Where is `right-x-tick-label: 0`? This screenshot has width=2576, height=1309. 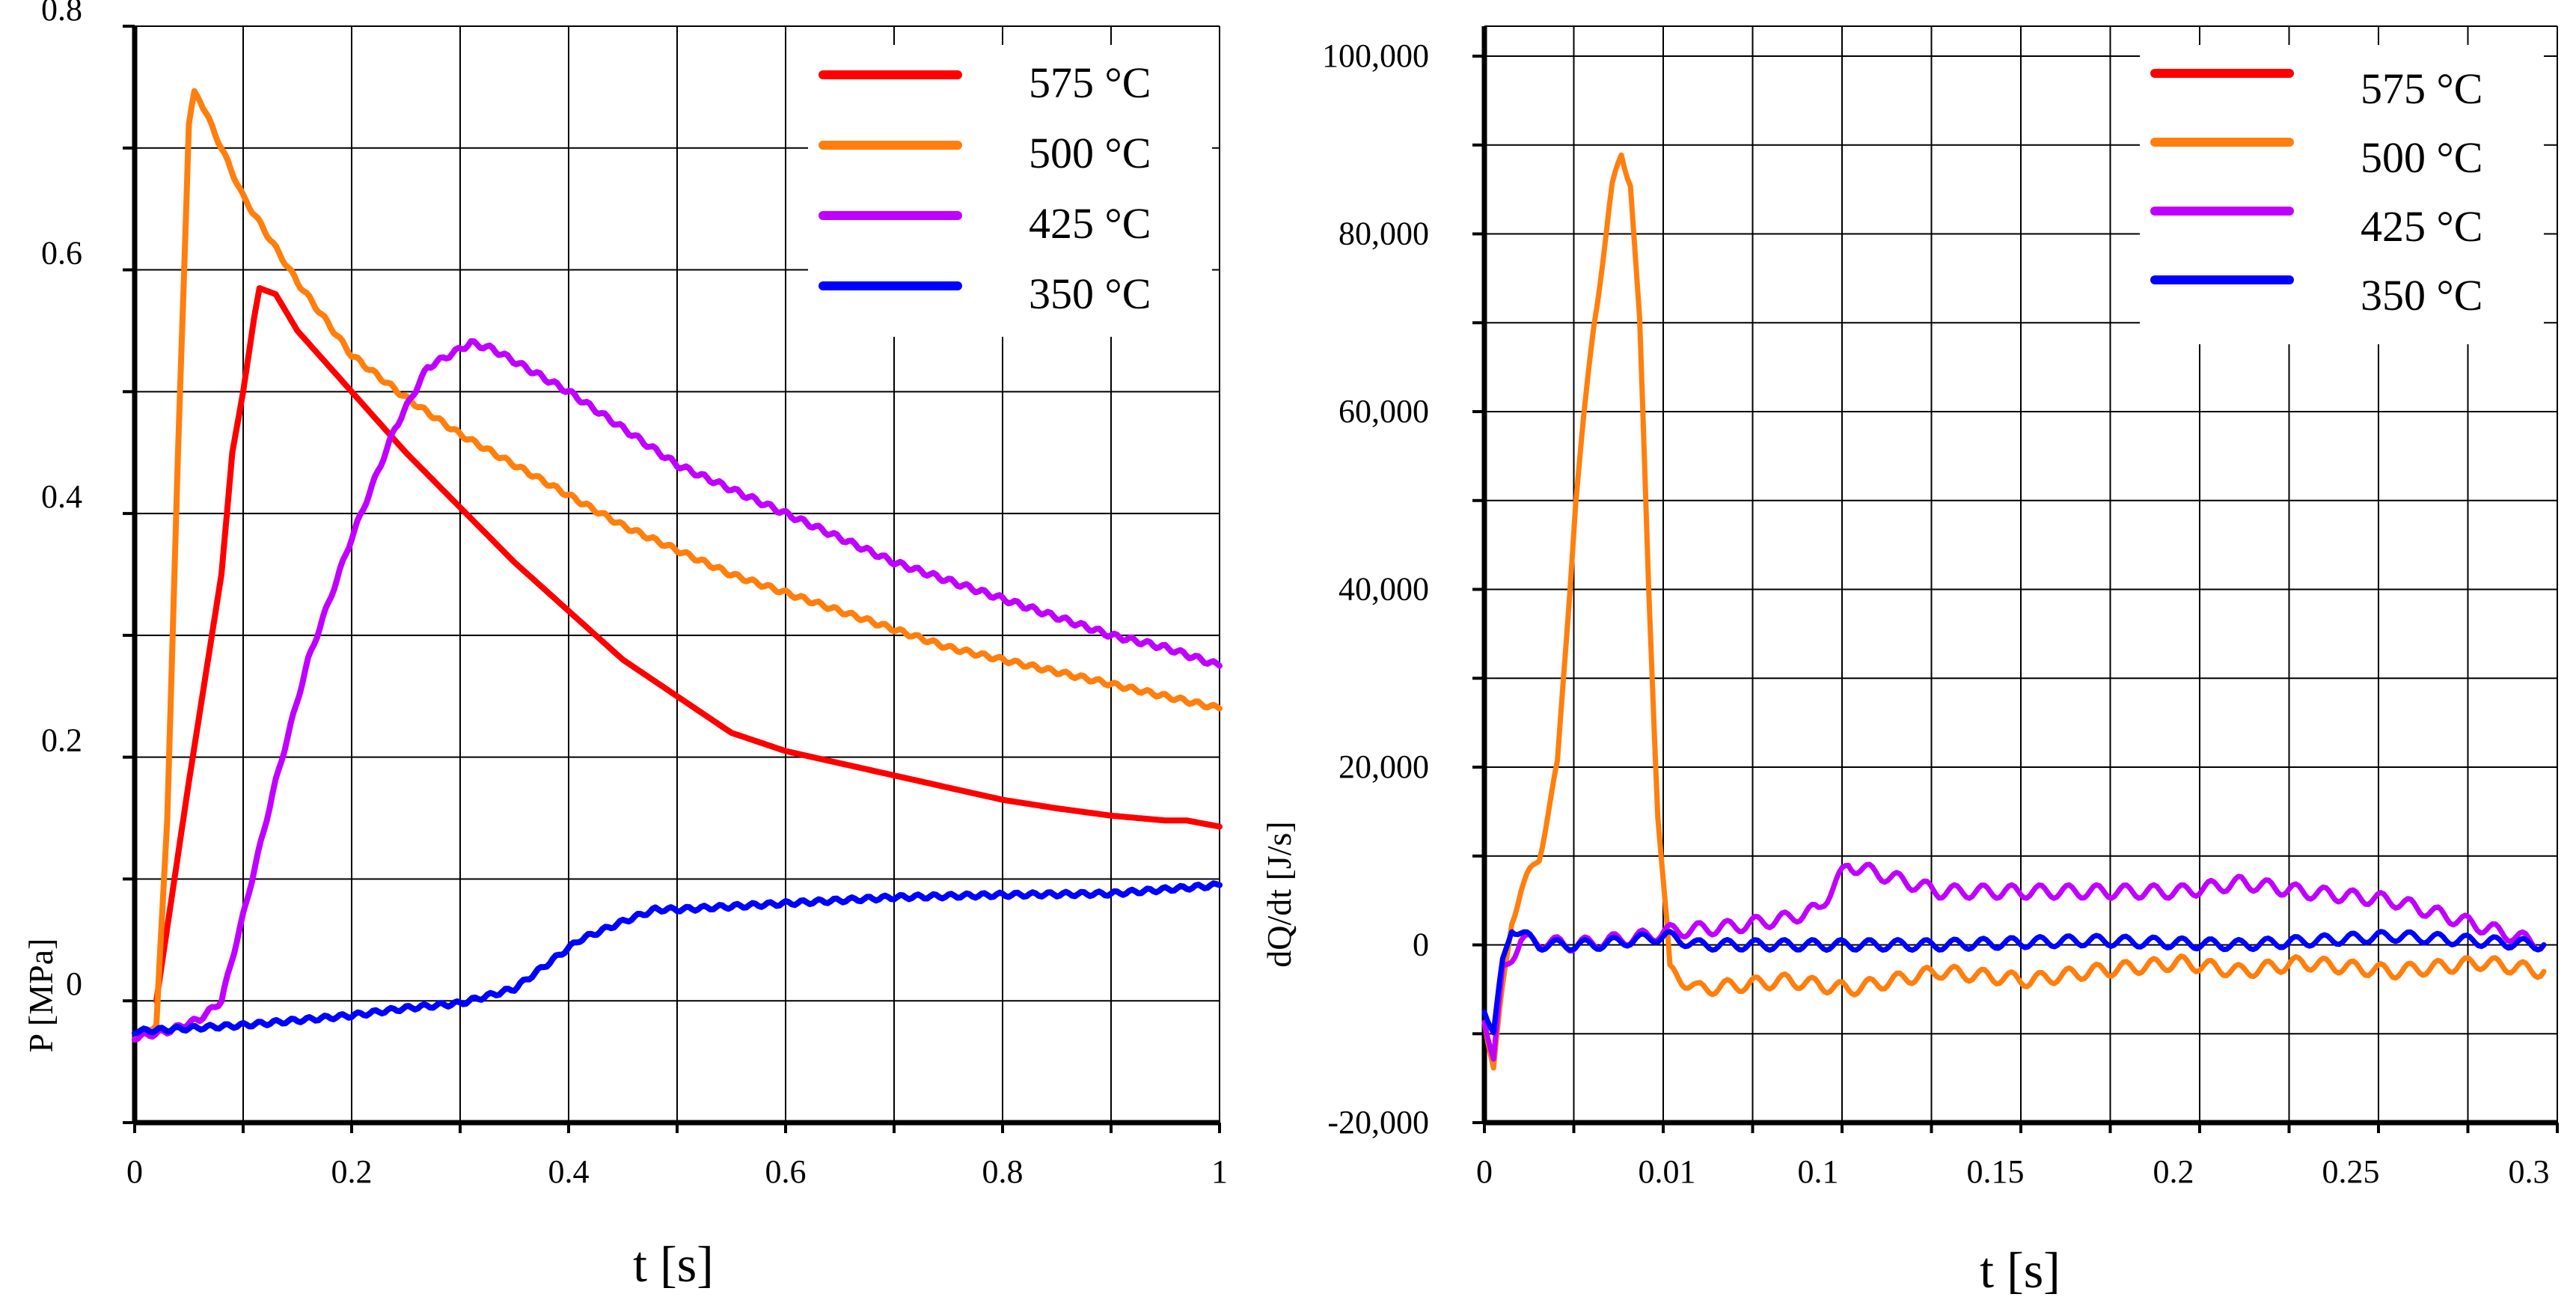
right-x-tick-label: 0 is located at coordinates (1484, 1171).